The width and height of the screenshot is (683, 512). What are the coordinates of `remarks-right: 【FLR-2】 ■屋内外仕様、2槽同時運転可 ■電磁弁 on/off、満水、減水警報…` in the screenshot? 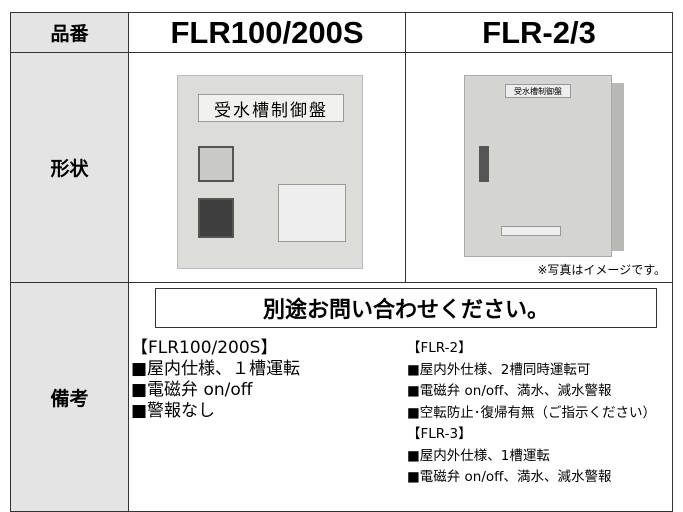 It's located at (531, 413).